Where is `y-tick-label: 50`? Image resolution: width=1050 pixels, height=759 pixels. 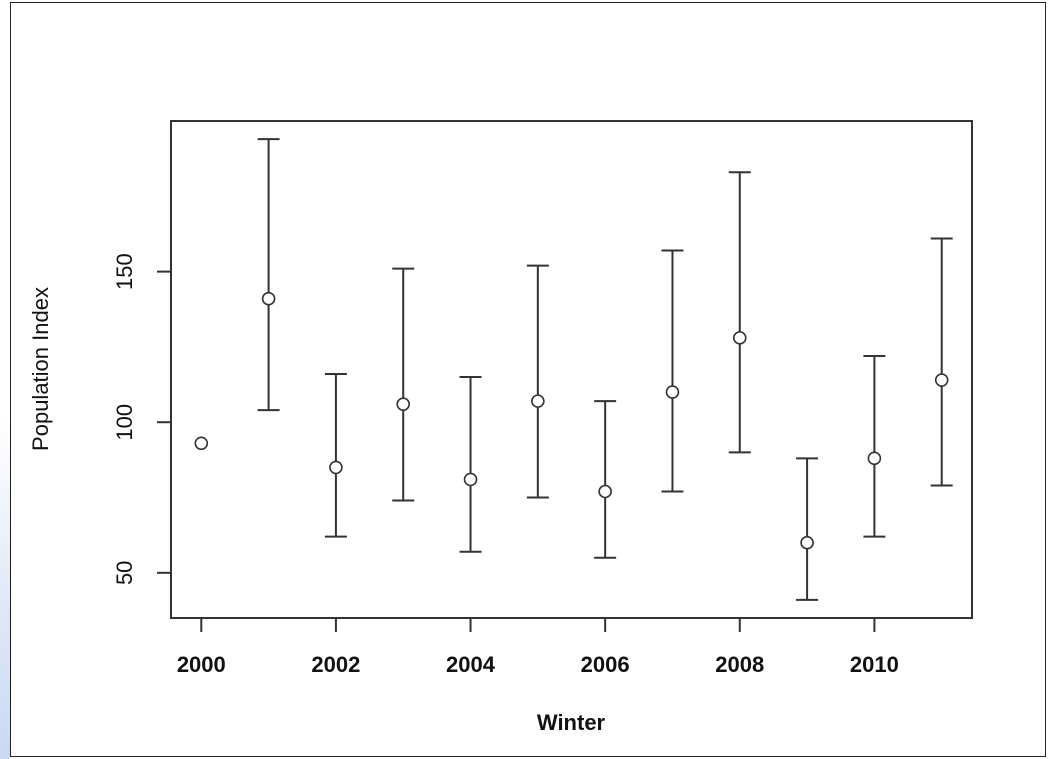 y-tick-label: 50 is located at coordinates (124, 573).